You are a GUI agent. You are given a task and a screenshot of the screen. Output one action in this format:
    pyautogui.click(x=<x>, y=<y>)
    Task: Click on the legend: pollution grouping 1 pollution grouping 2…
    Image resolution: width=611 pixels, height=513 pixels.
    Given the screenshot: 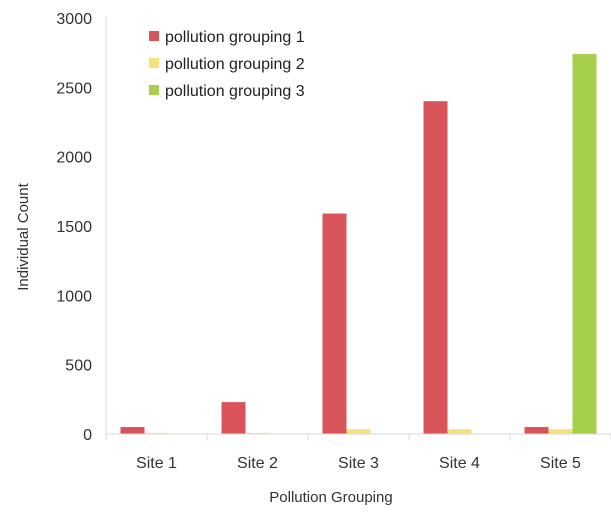 What is the action you would take?
    pyautogui.click(x=227, y=64)
    